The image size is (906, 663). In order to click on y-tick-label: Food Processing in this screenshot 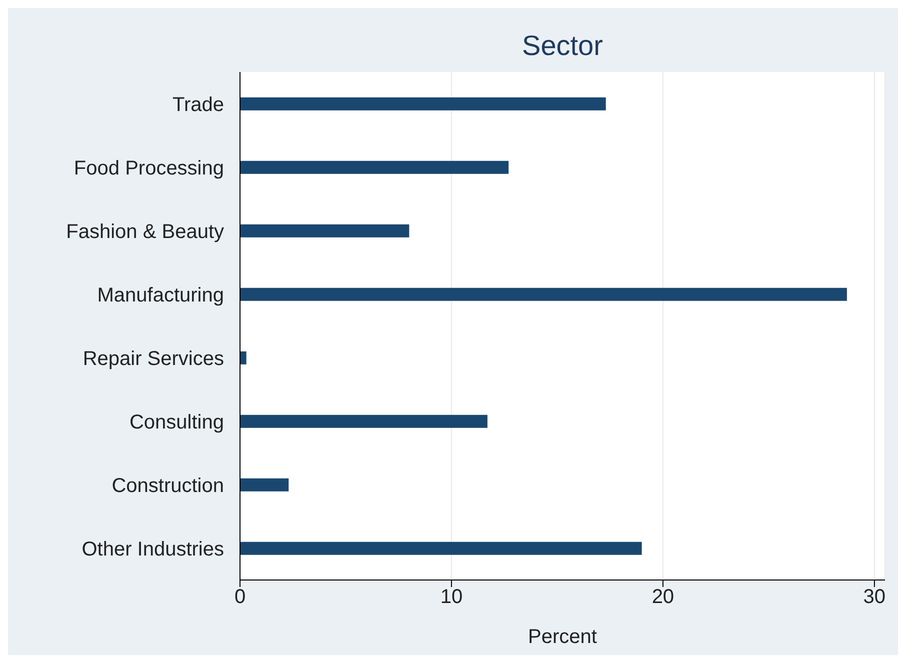, I will do `click(149, 168)`.